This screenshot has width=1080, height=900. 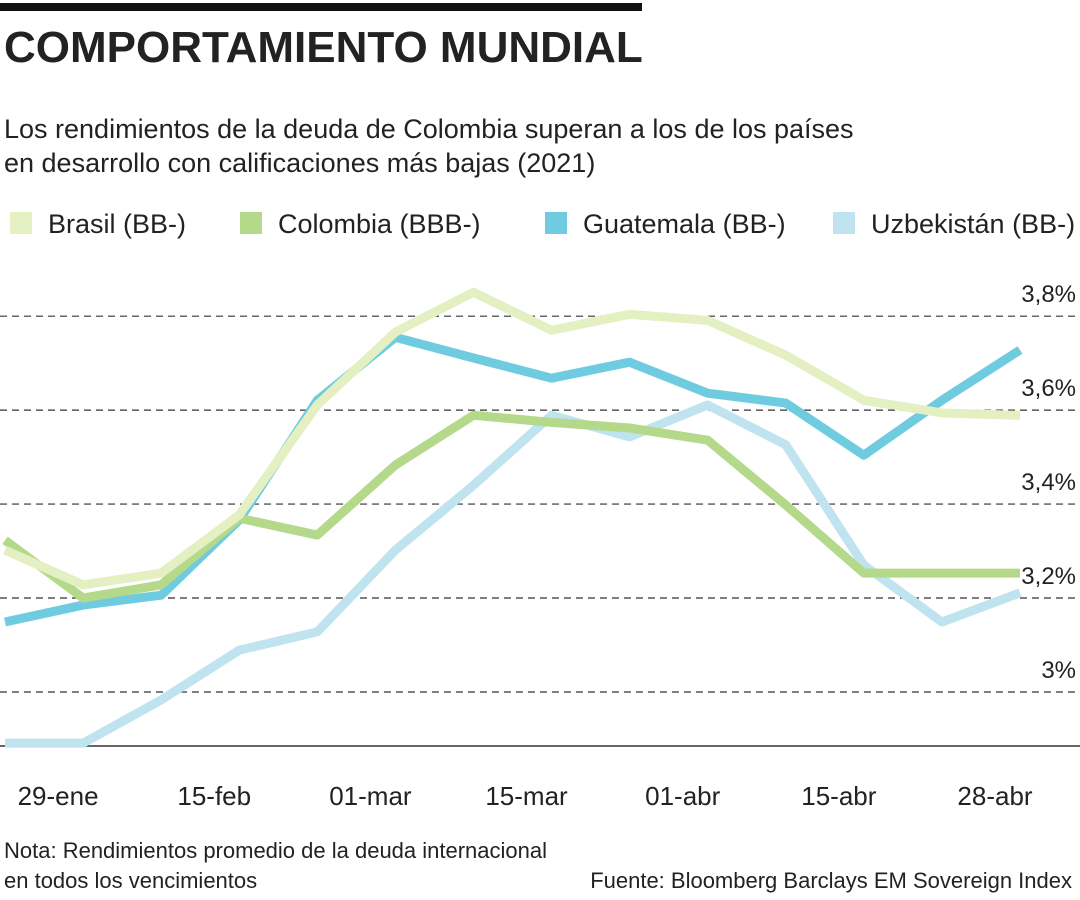 I want to click on y-tick-label: 3,6%, so click(x=1048, y=388).